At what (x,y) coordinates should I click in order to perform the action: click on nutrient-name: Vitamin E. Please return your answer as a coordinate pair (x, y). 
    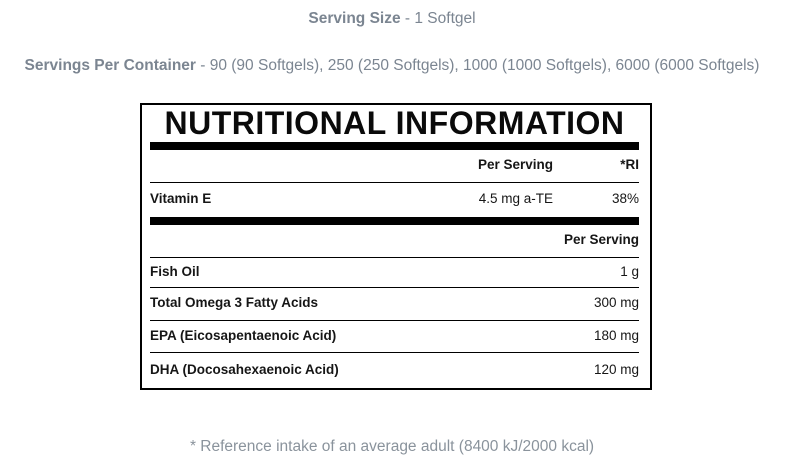
    Looking at the image, I should click on (181, 198).